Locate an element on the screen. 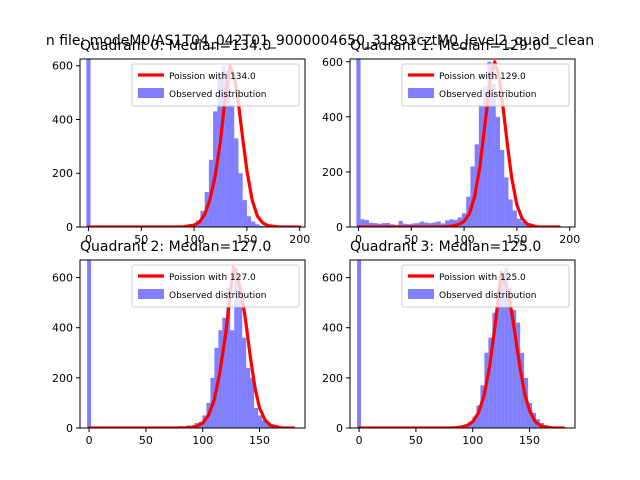  legend-line-label: Poission with 127.0 is located at coordinates (212, 278).